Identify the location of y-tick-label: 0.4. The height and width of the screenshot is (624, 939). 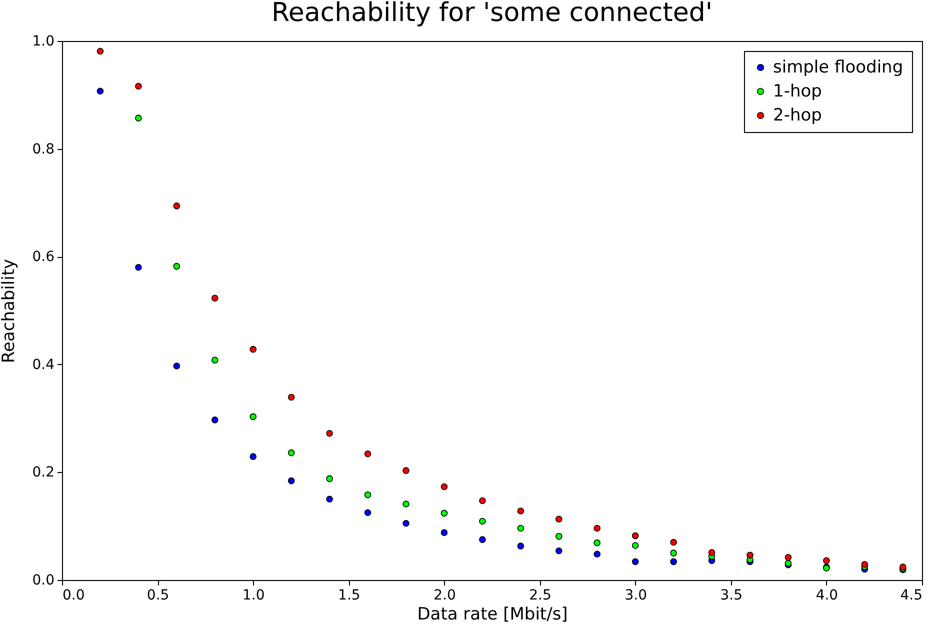
(43, 364).